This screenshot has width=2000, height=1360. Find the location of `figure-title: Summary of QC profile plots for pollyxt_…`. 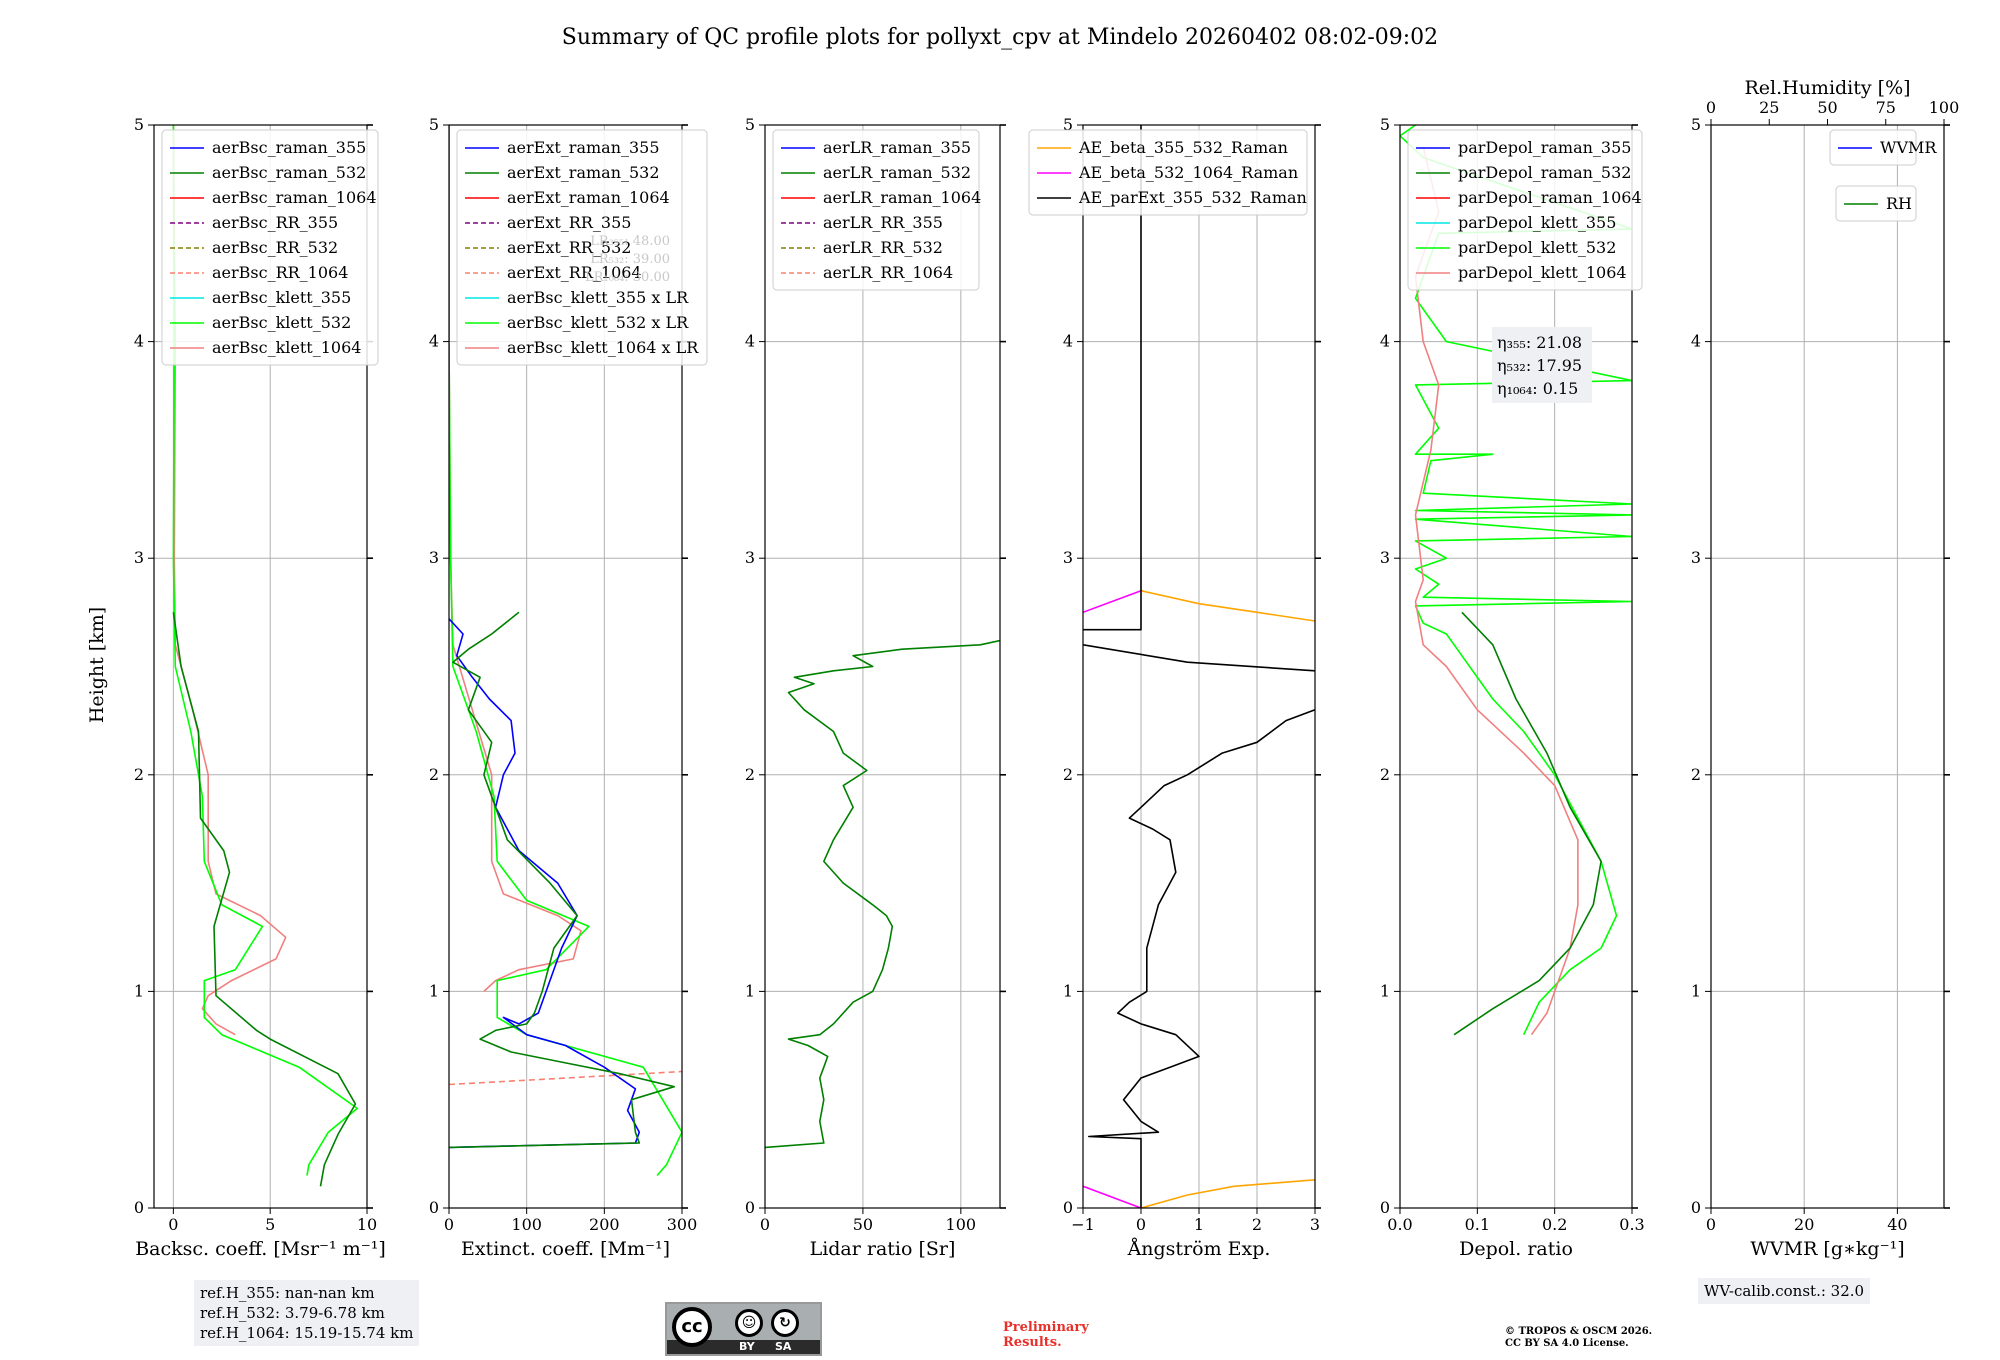

figure-title: Summary of QC profile plots for pollyxt_… is located at coordinates (1000, 37).